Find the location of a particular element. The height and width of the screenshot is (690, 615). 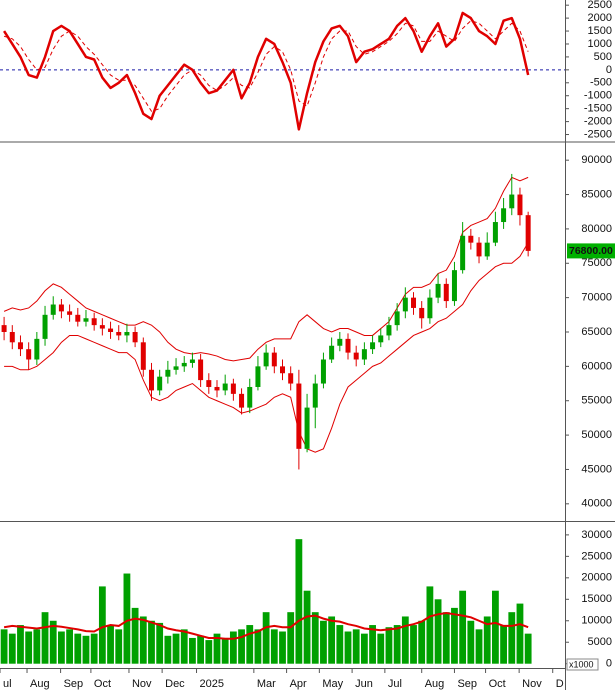

x-tick-label: Mar is located at coordinates (266, 684).